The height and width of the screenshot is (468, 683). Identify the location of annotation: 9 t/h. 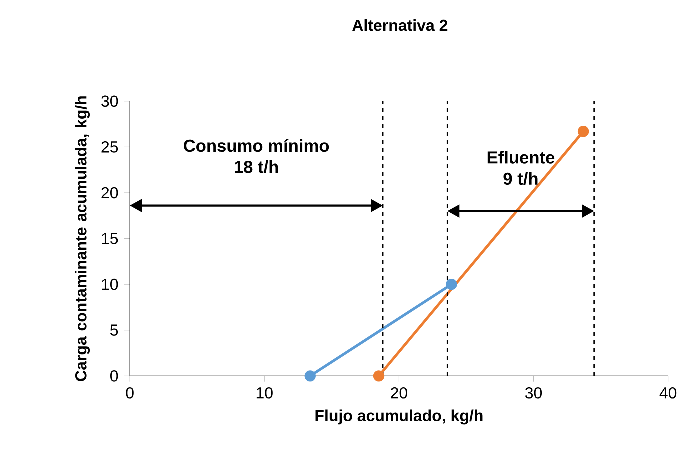
(521, 179).